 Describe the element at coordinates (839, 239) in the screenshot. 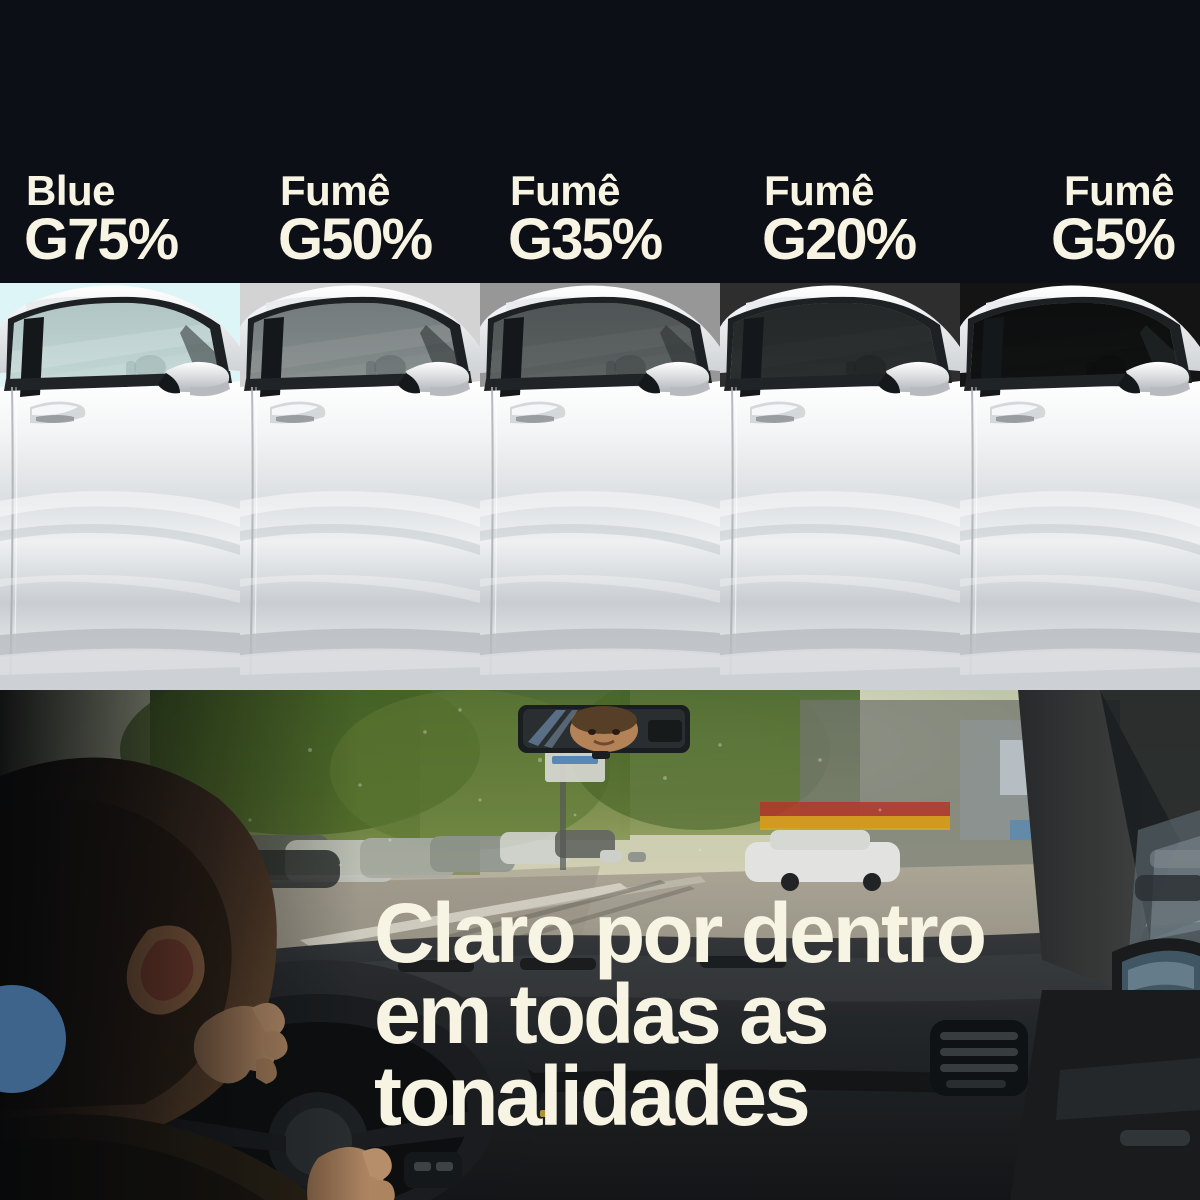

I see `tint-code-3: G20%` at that location.